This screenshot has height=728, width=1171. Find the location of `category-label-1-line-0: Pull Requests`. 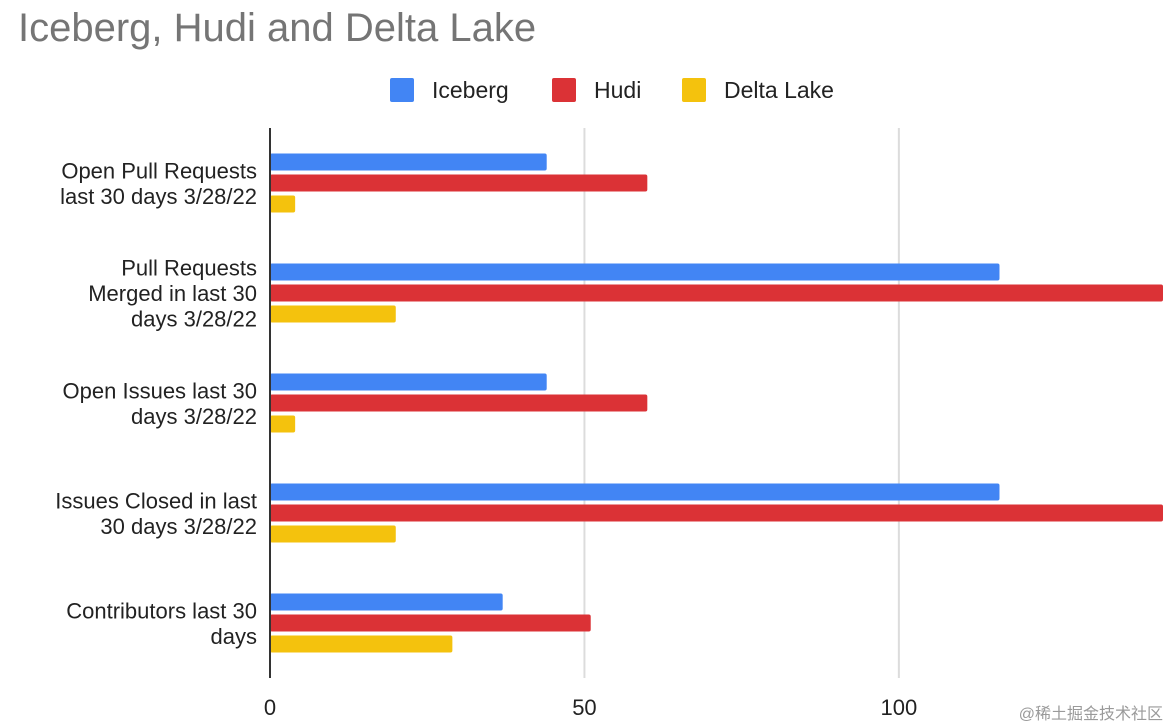

category-label-1-line-0: Pull Requests is located at coordinates (189, 268).